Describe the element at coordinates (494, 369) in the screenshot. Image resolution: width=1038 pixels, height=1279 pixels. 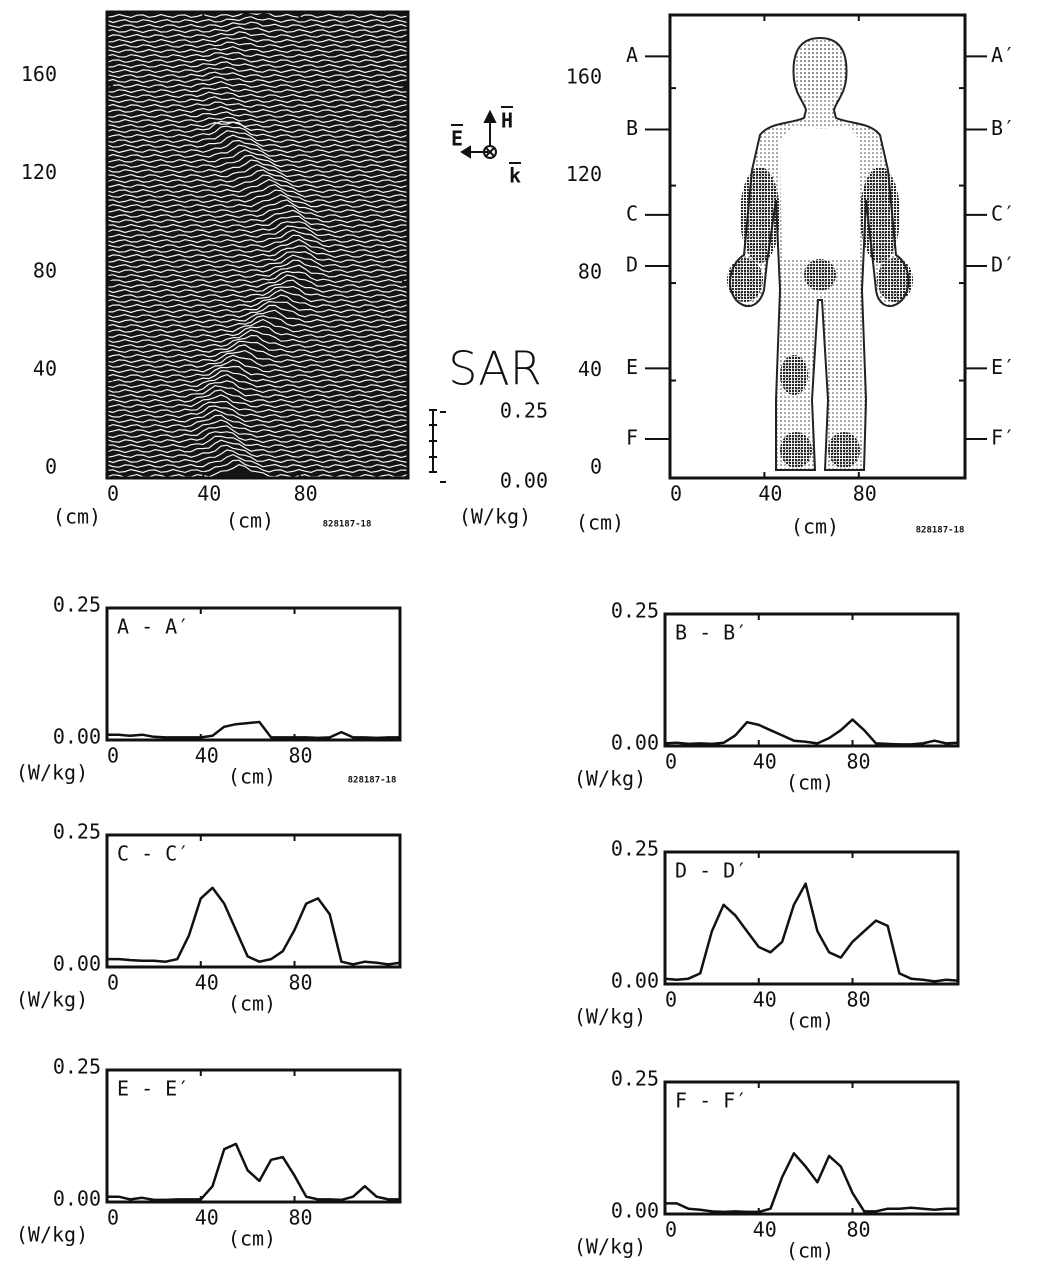
I see `colorbar-title: SAR` at that location.